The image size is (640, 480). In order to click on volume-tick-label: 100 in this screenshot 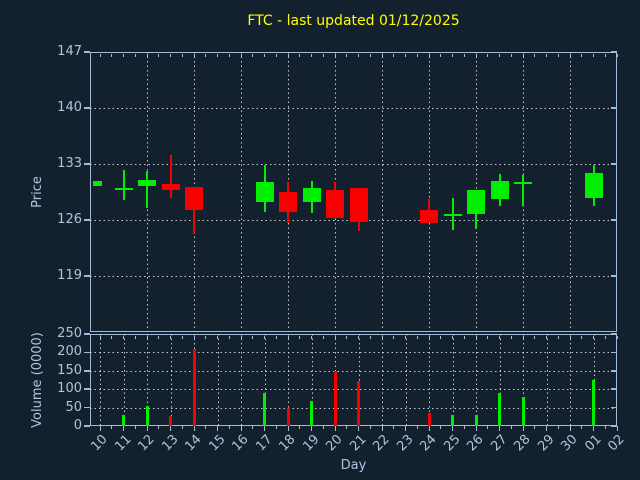, I will do `click(69, 389)`.